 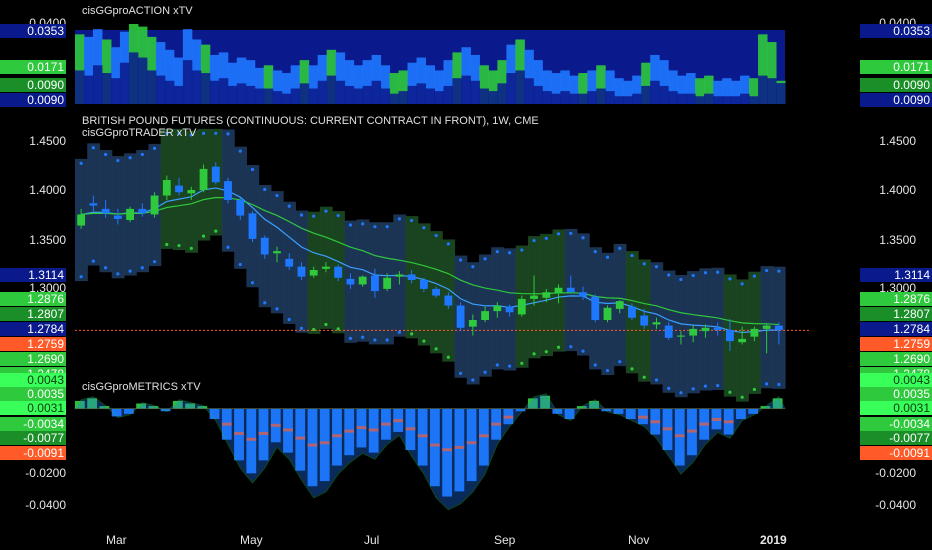 I want to click on metrics-badge-right: -0.0091, so click(x=896, y=453).